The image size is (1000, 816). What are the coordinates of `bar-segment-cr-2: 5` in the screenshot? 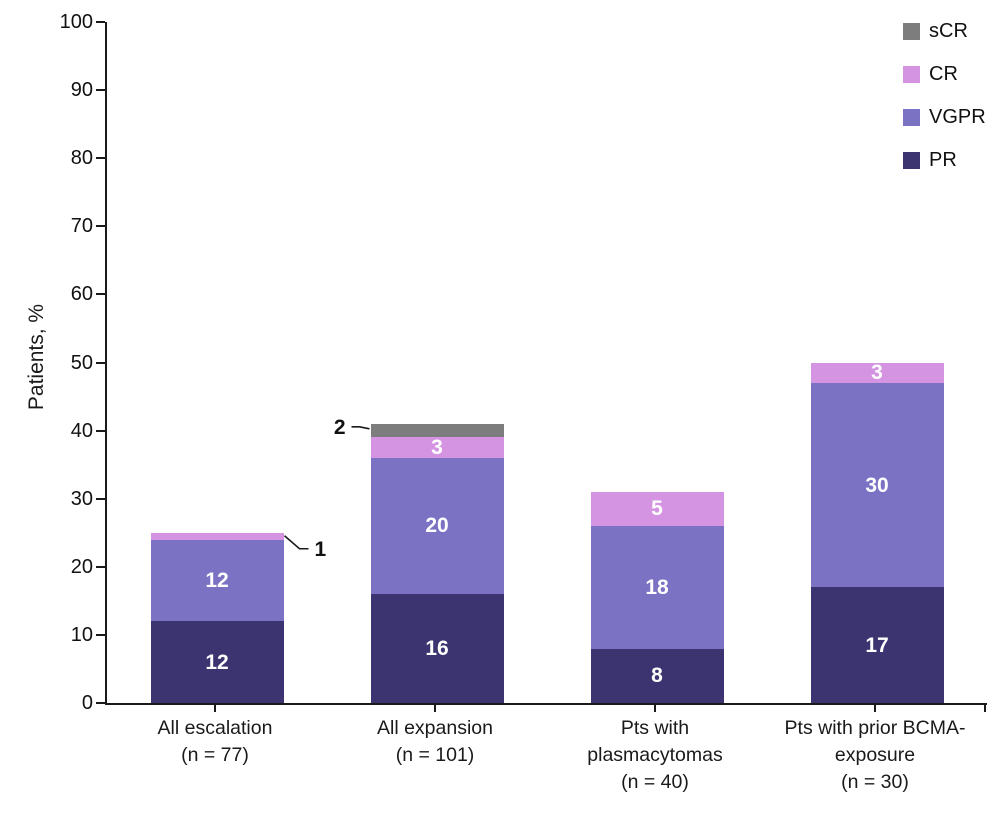 It's located at (657, 508).